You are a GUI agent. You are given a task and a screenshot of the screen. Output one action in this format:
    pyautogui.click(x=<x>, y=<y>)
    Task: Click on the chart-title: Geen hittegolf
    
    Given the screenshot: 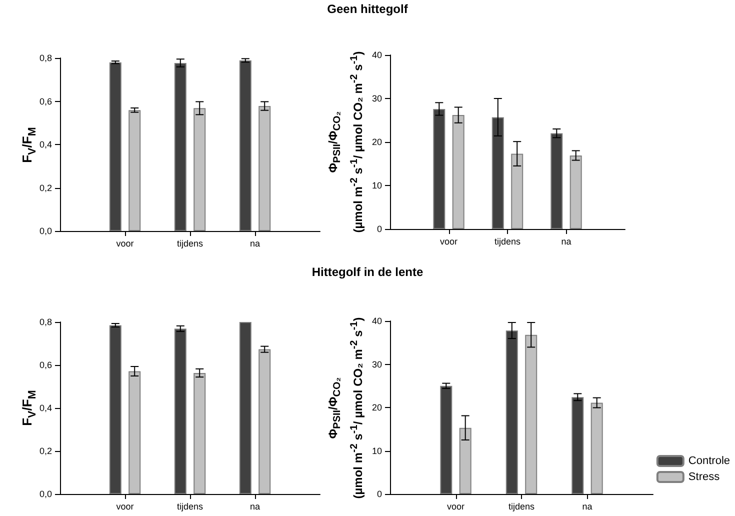 What is the action you would take?
    pyautogui.click(x=367, y=9)
    